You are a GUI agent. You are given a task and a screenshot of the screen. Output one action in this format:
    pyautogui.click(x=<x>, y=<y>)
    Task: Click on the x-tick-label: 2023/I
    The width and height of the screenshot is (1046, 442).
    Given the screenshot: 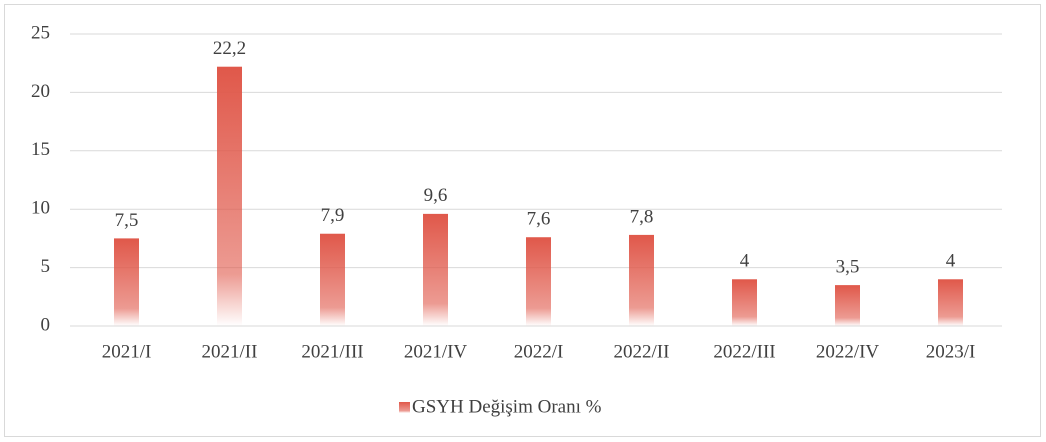 What is the action you would take?
    pyautogui.click(x=951, y=351)
    